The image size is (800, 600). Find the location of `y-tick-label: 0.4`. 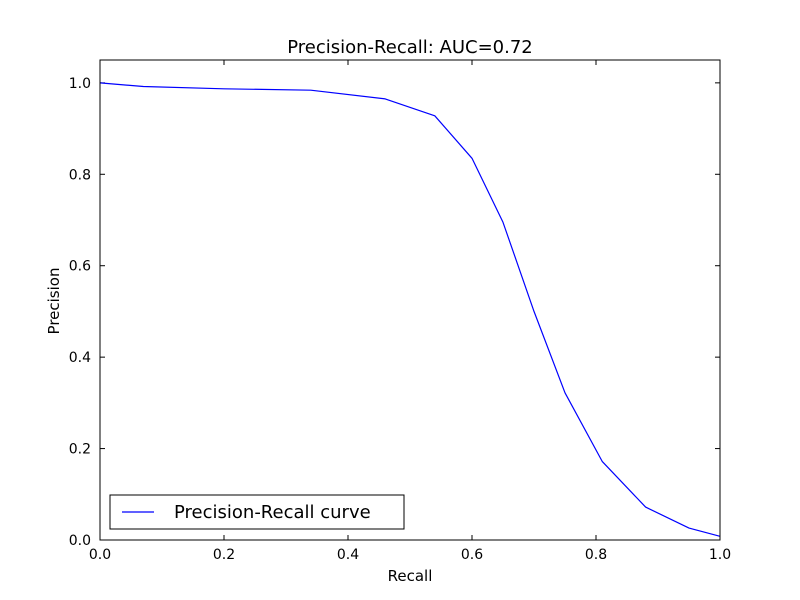

y-tick-label: 0.4 is located at coordinates (80, 358).